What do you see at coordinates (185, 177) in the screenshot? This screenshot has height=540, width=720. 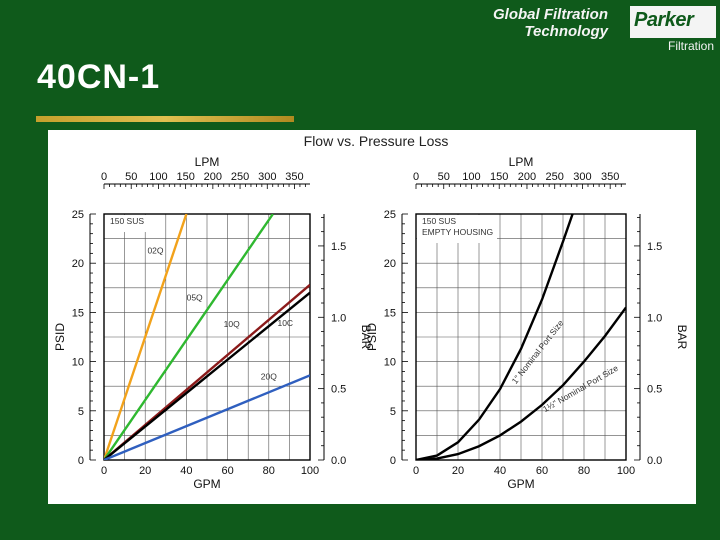 I see `chart1-top-tick-label: 150` at bounding box center [185, 177].